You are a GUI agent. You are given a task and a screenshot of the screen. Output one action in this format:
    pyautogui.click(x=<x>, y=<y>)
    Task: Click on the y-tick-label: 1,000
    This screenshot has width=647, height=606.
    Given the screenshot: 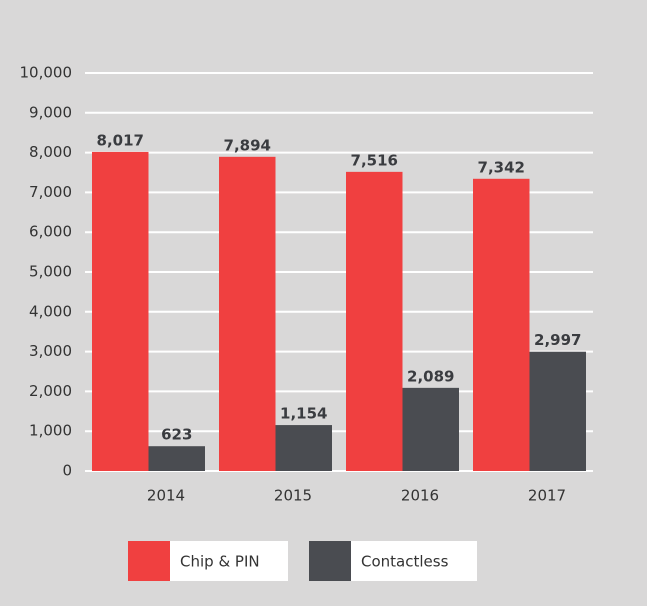 What is the action you would take?
    pyautogui.click(x=50, y=431)
    